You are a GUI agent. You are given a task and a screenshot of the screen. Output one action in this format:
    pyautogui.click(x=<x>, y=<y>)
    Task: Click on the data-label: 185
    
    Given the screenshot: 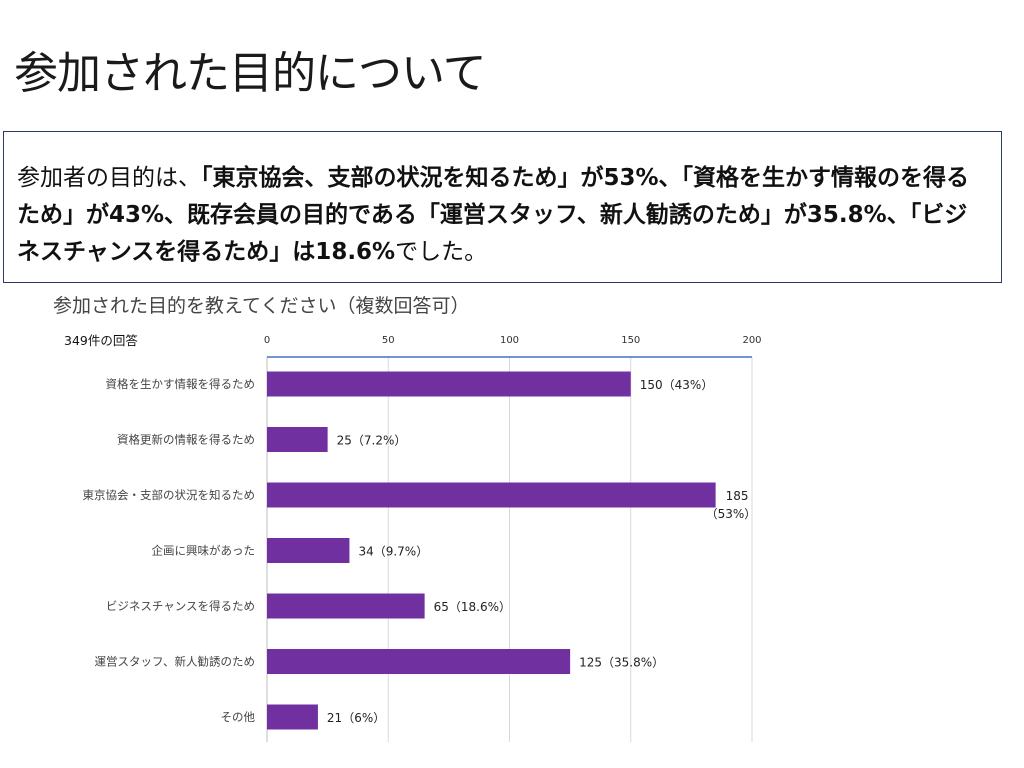 What is the action you would take?
    pyautogui.click(x=737, y=496)
    